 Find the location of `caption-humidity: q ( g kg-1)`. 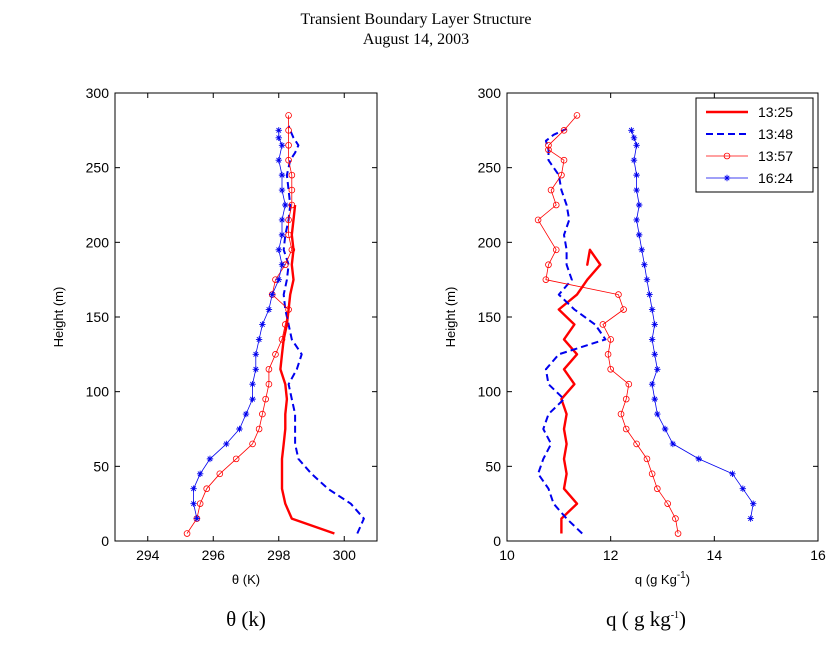

caption-humidity: q ( g kg-1) is located at coordinates (646, 619).